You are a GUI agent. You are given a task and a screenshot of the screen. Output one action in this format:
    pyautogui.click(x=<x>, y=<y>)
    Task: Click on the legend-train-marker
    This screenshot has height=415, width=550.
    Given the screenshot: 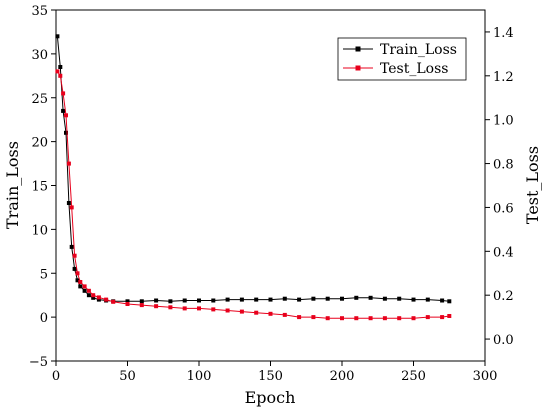 What is the action you would take?
    pyautogui.click(x=358, y=49)
    